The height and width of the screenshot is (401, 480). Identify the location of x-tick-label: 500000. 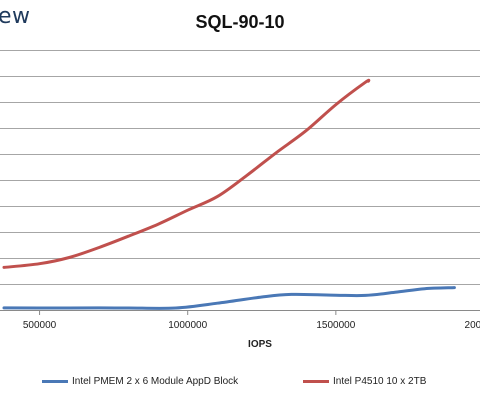
(40, 325).